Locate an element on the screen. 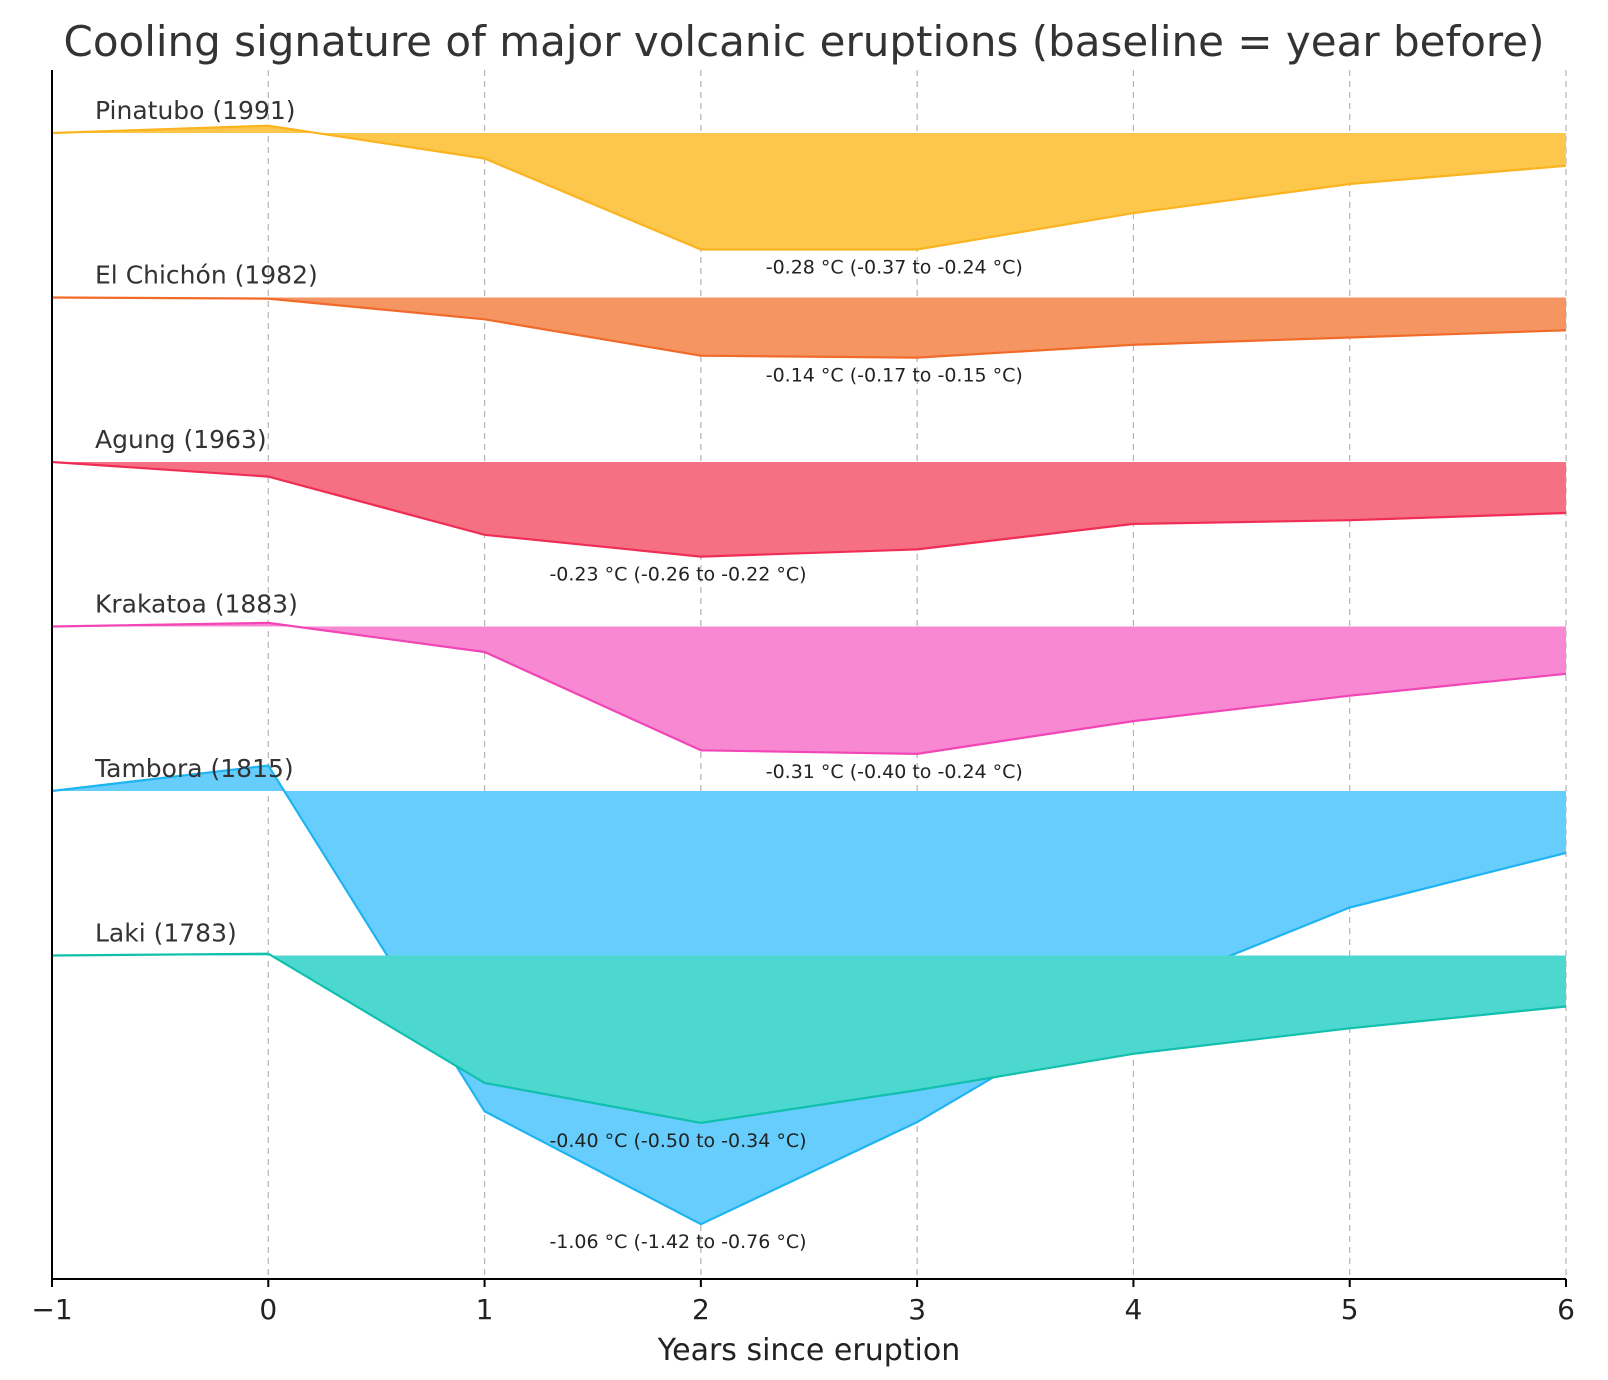 The width and height of the screenshot is (1608, 1380). band-line-agung-1963 is located at coordinates (809, 509).